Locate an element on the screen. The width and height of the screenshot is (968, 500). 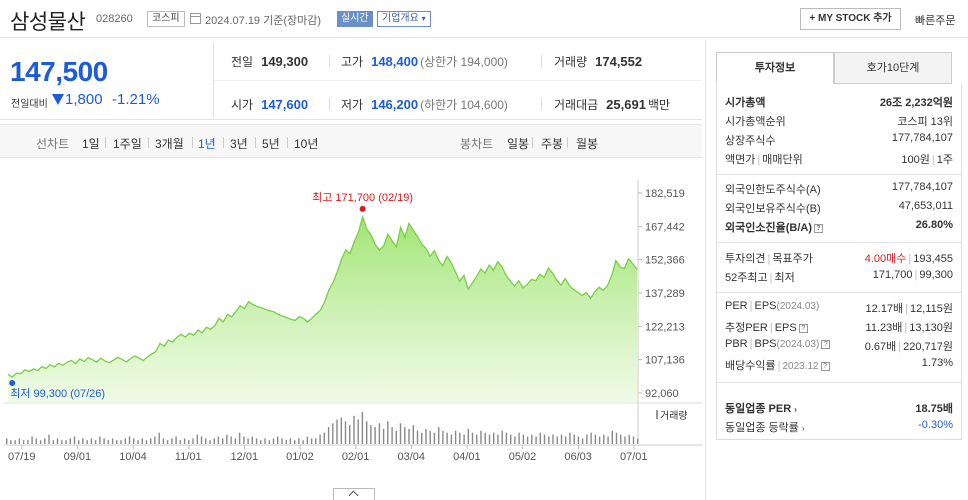
company-info-dropdown: 기업개요 ▾ is located at coordinates (404, 19).